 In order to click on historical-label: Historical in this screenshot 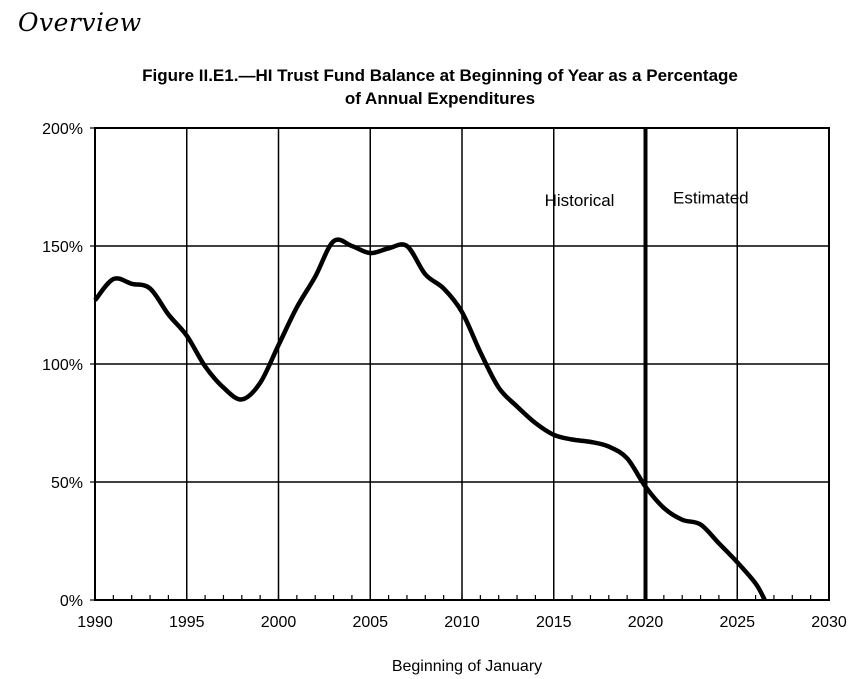, I will do `click(580, 200)`.